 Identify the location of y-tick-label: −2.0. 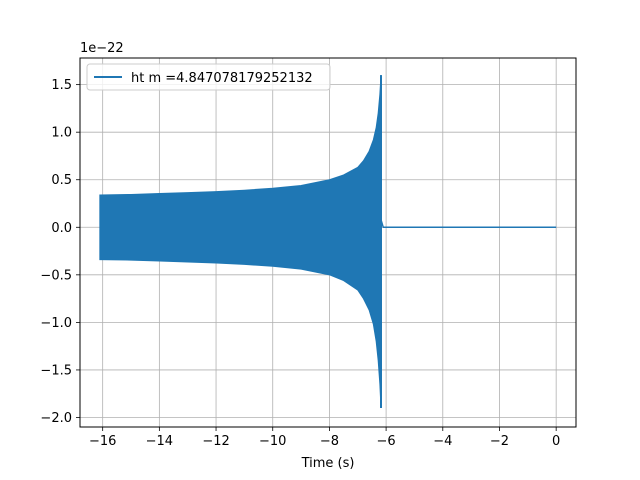
(56, 418).